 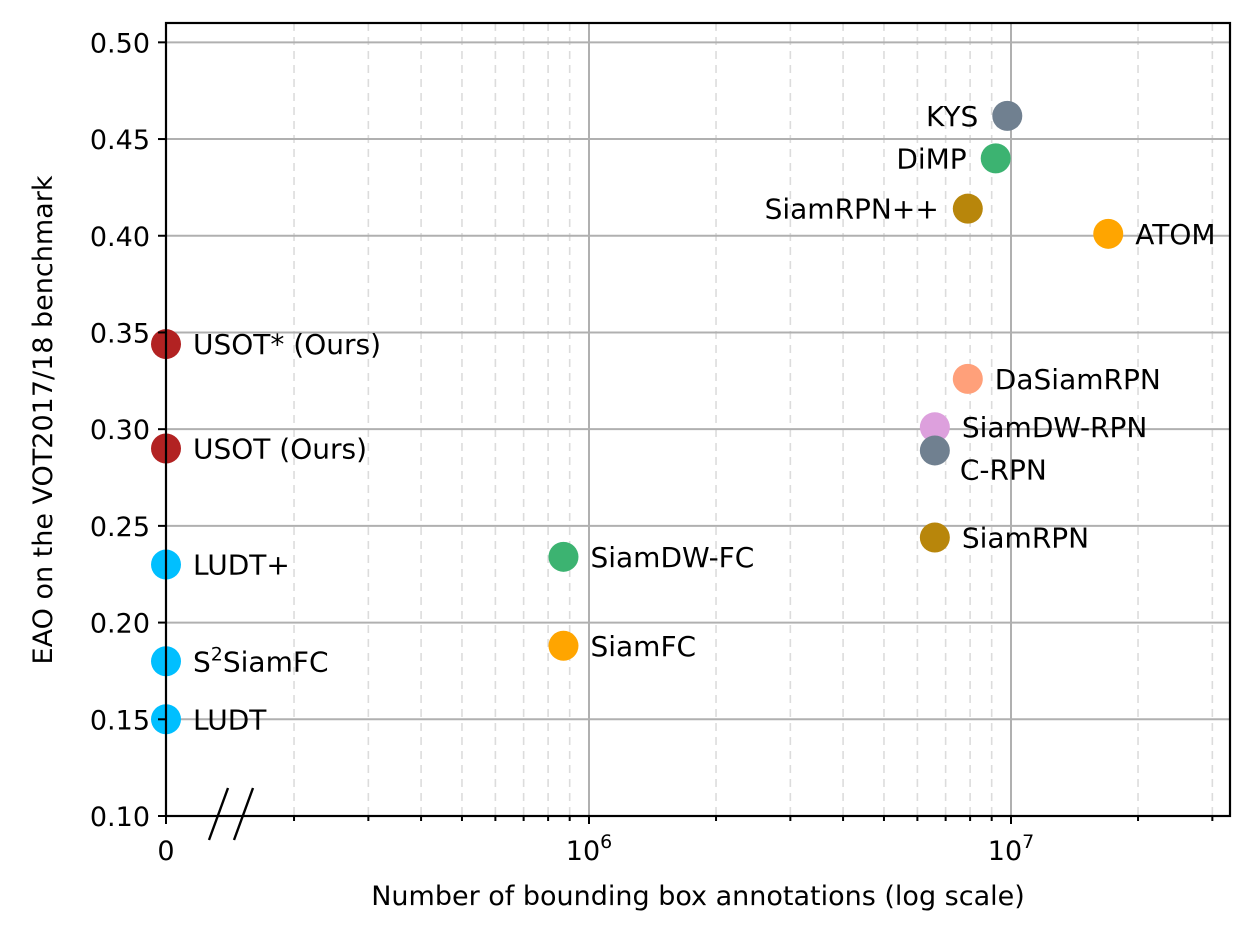 What do you see at coordinates (261, 660) in the screenshot?
I see `data-label: S2SiamFC` at bounding box center [261, 660].